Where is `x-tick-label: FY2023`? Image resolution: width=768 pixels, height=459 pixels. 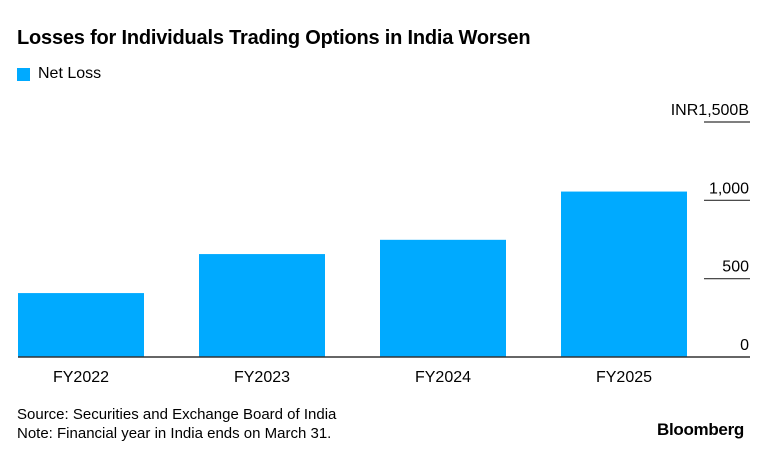
x-tick-label: FY2023 is located at coordinates (262, 377).